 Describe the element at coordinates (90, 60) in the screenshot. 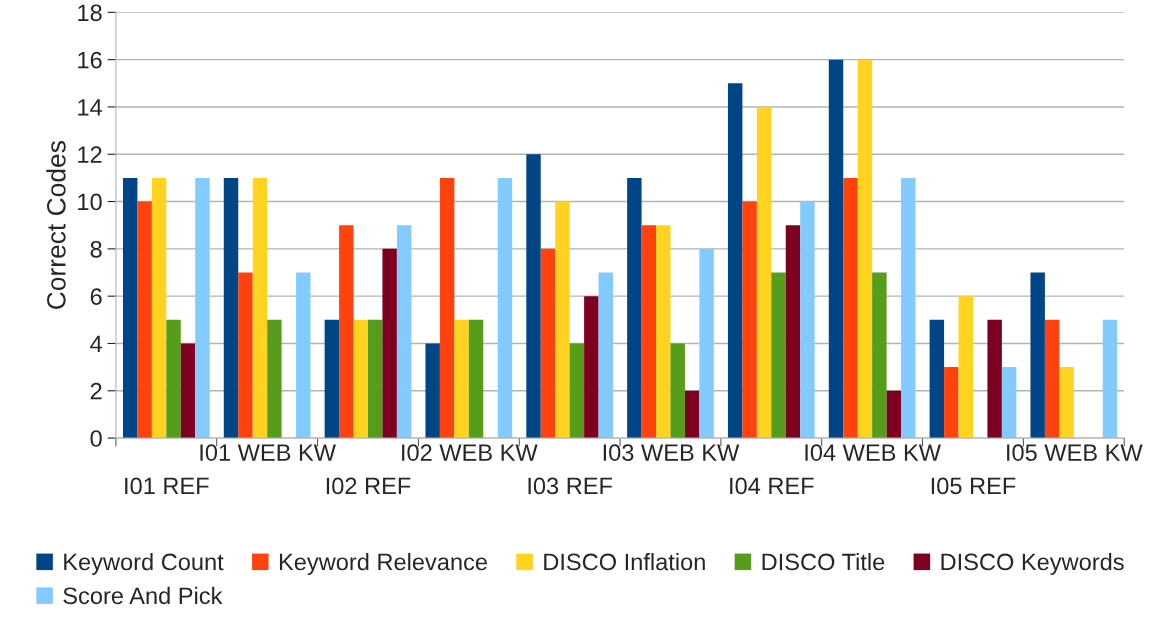

I see `y-tick-label: 16` at that location.